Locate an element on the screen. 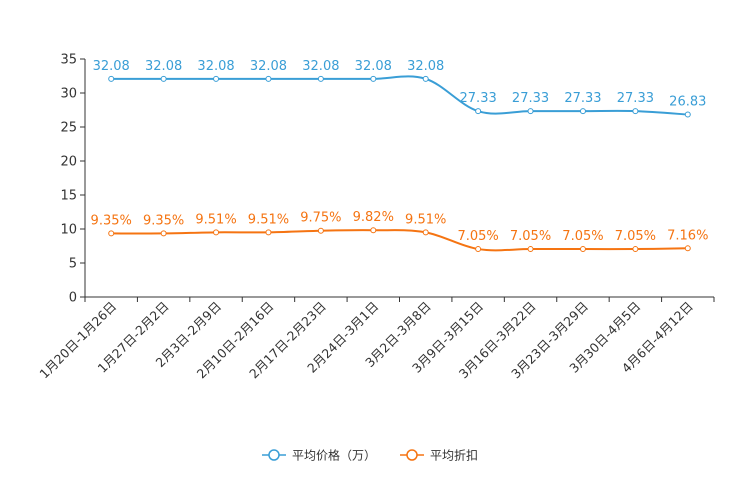 The height and width of the screenshot is (496, 744). legend-item-0: 平均价格（万） is located at coordinates (319, 455).